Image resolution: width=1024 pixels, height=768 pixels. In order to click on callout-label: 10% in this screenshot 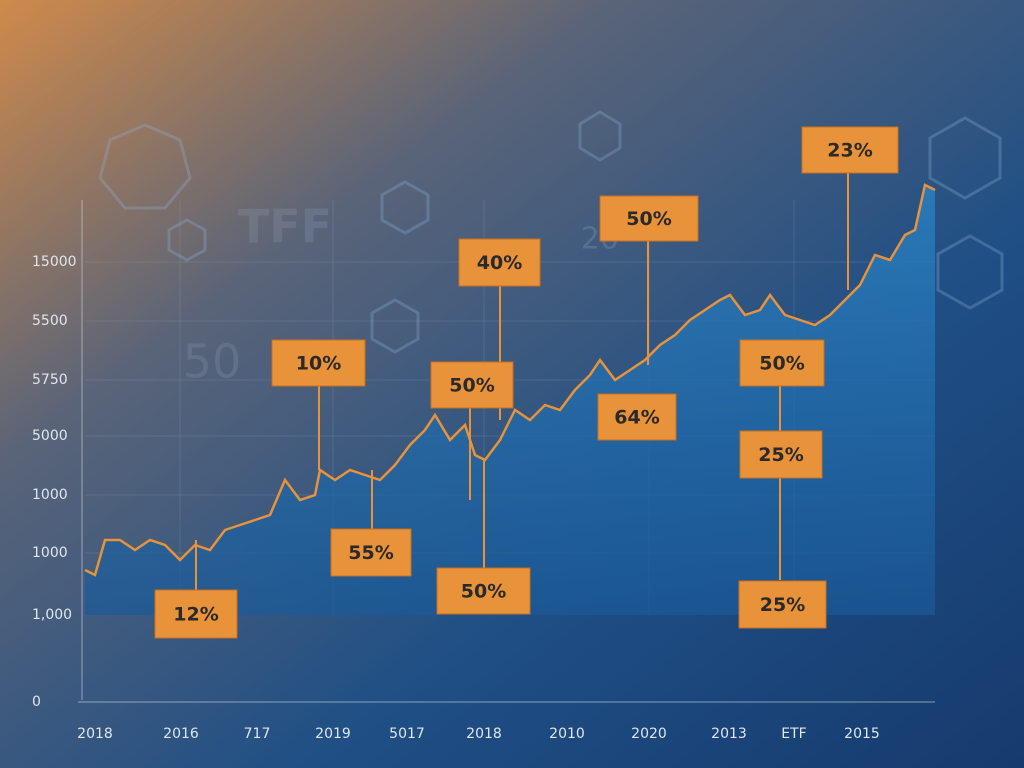, I will do `click(318, 364)`.